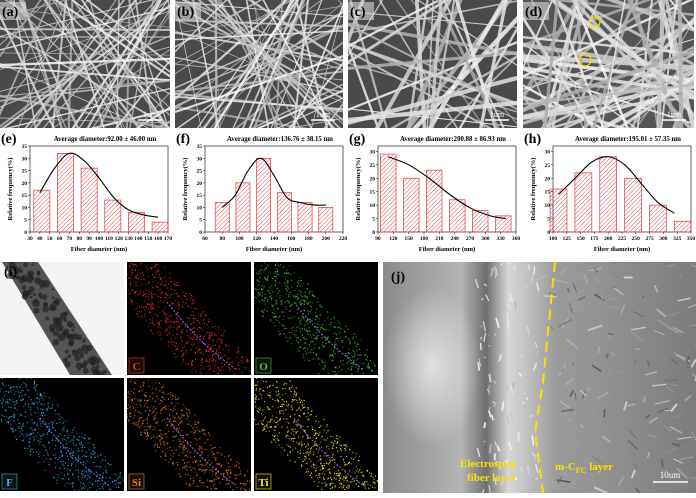  What do you see at coordinates (378, 239) in the screenshot?
I see `x-tick-label: 90` at bounding box center [378, 239].